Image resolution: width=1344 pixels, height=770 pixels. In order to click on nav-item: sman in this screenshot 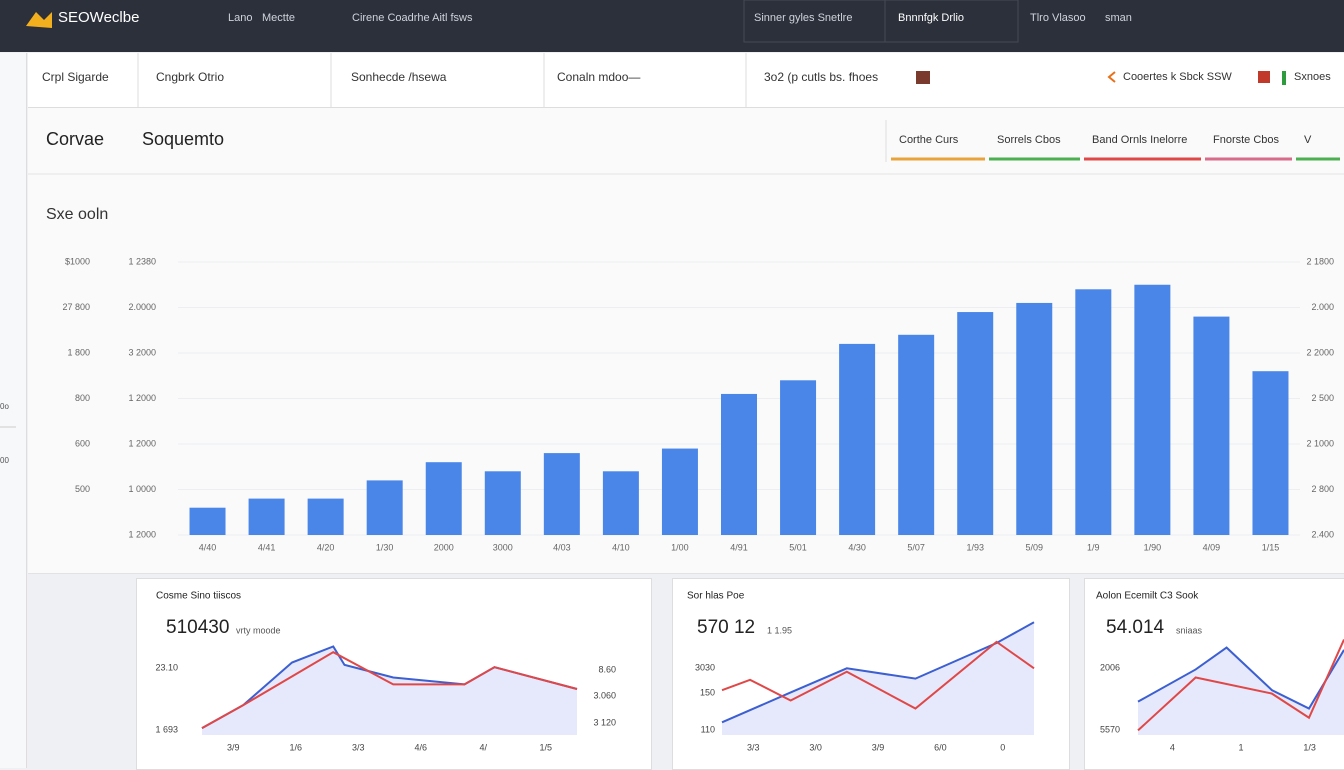, I will do `click(1118, 18)`.